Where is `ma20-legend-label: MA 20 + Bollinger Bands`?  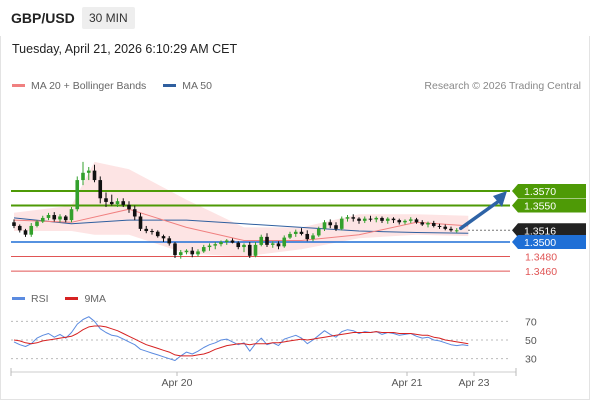
ma20-legend-label: MA 20 + Bollinger Bands is located at coordinates (89, 86).